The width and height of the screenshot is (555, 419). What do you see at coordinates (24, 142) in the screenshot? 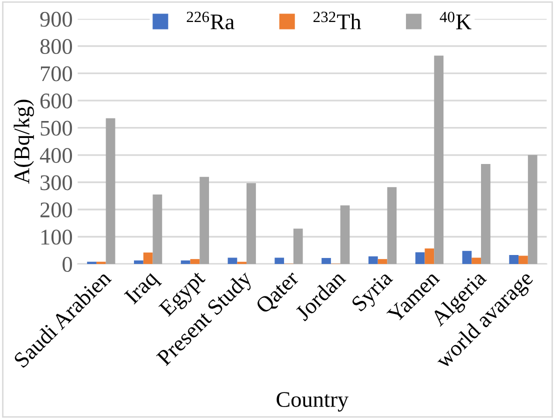
I see `y-axis-title: A(Bq/kg)` at bounding box center [24, 142].